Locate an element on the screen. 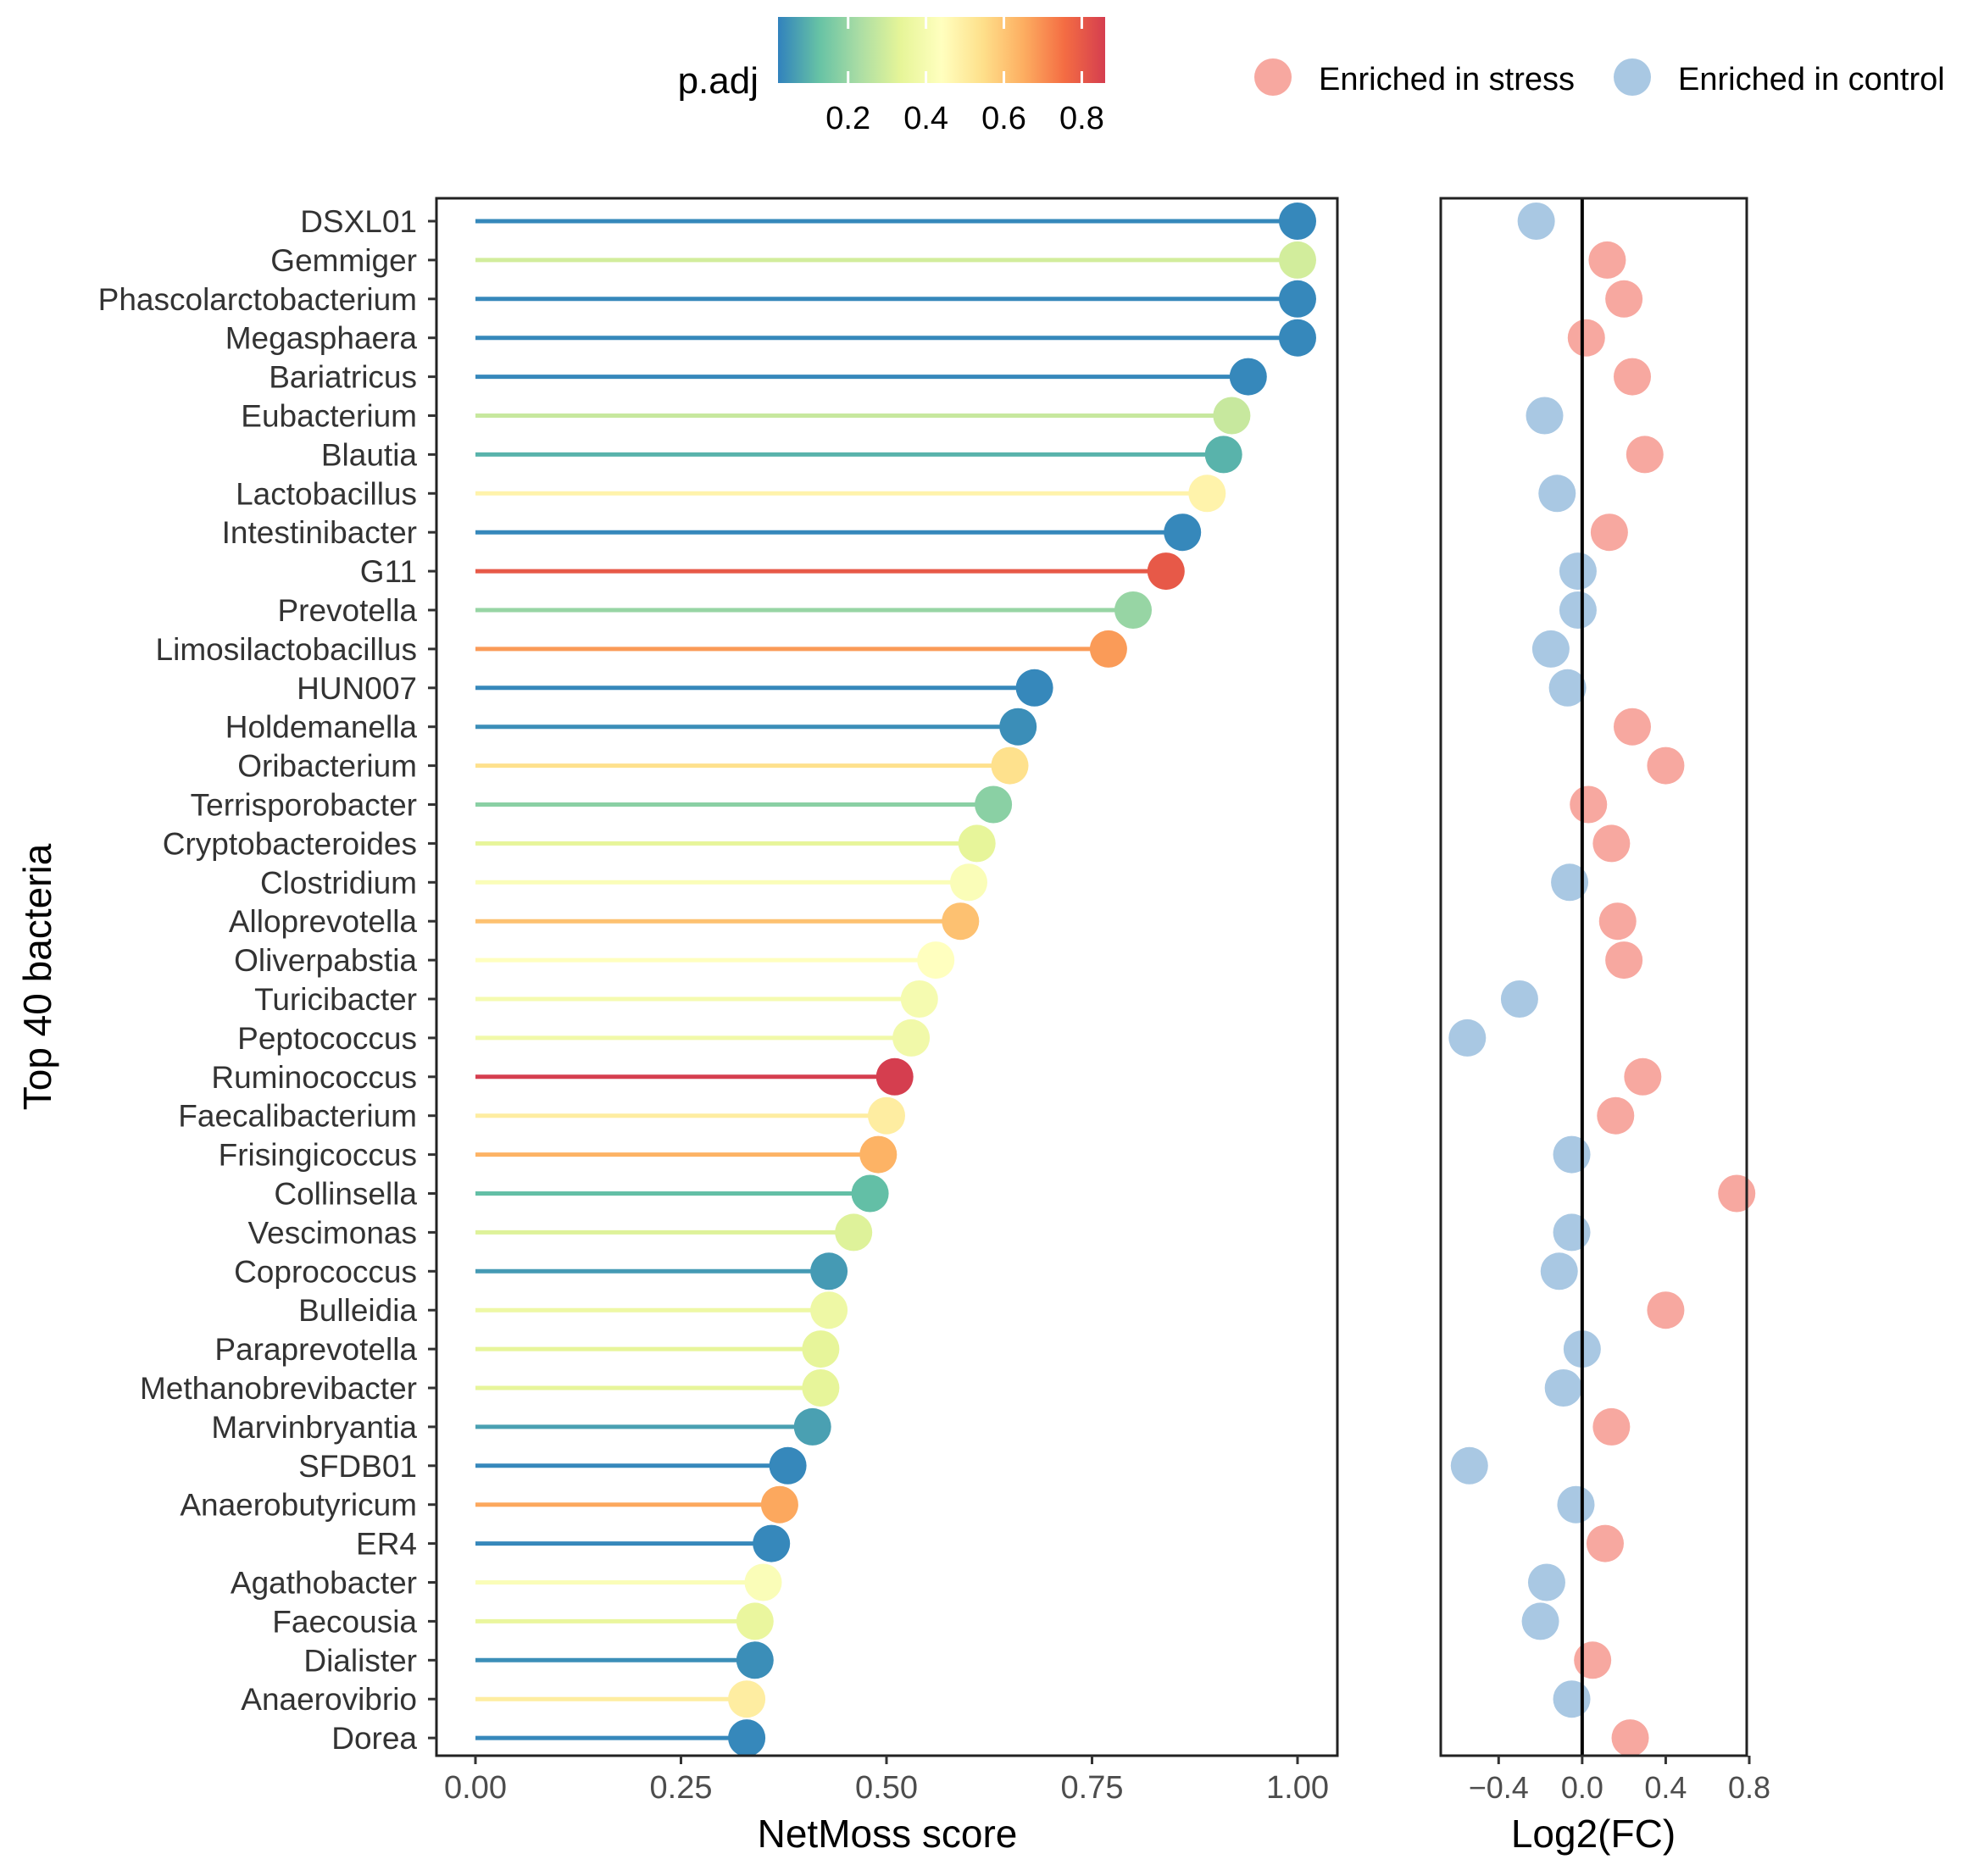  colorbar-tick-label: 0.8 is located at coordinates (1081, 118).